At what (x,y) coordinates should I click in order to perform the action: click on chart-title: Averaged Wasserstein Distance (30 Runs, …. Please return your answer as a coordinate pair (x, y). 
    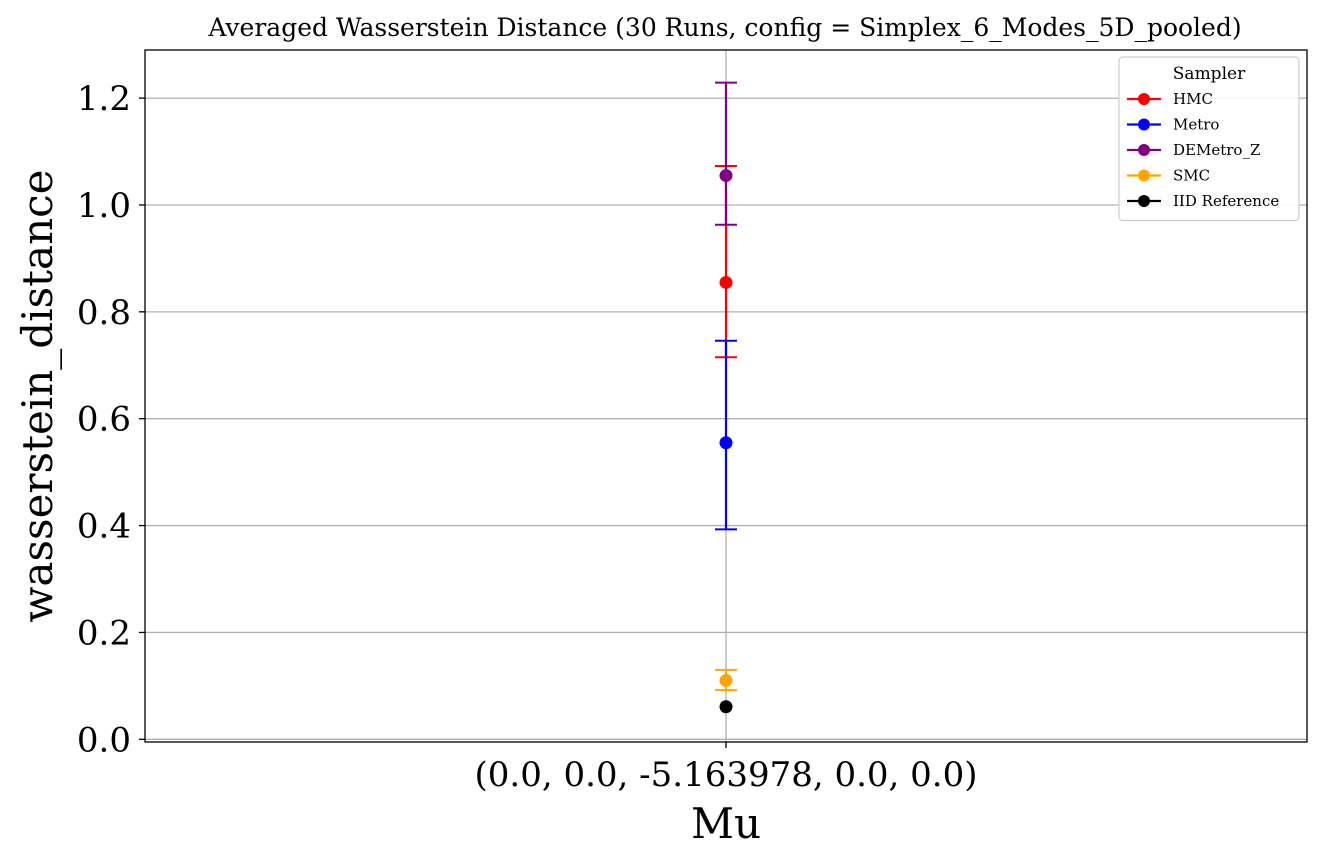
    Looking at the image, I should click on (724, 27).